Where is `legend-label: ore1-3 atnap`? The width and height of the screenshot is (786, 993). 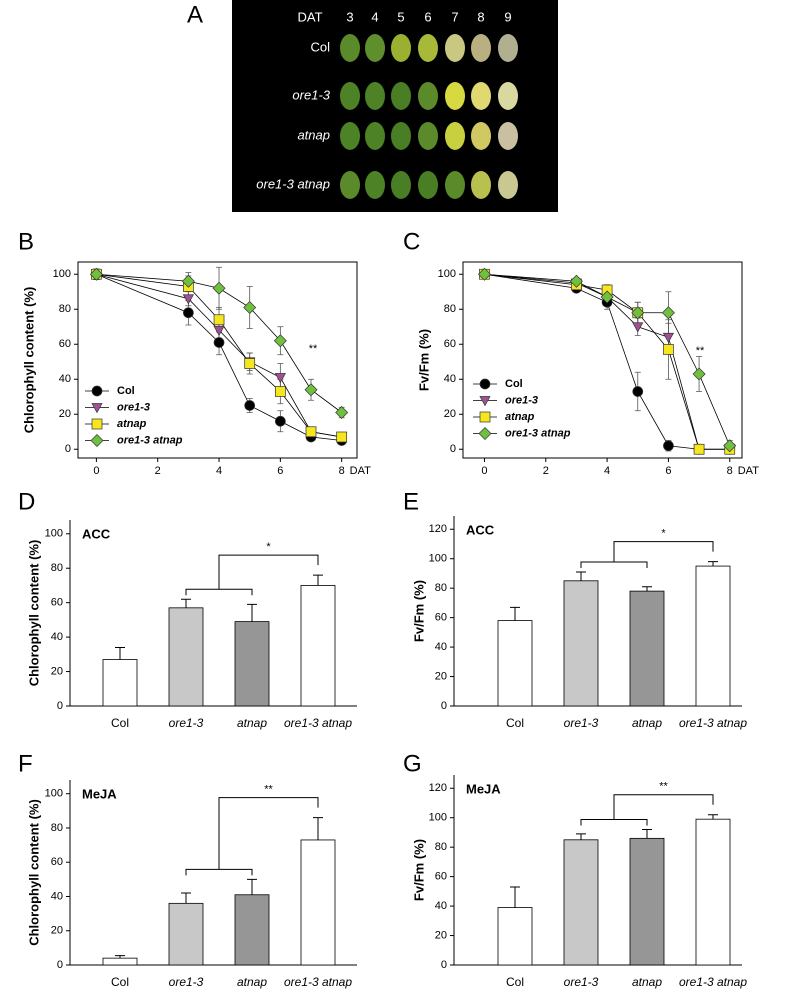 legend-label: ore1-3 atnap is located at coordinates (150, 440).